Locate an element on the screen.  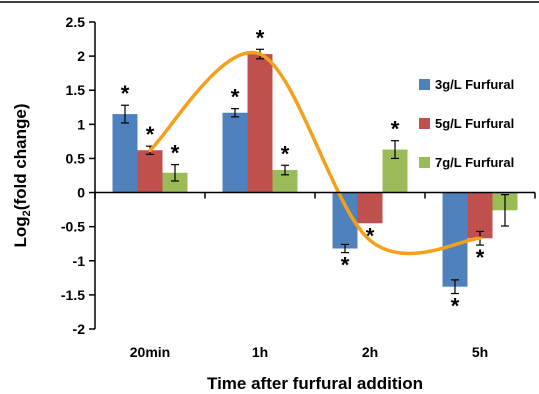
y-tick-label: -2 is located at coordinates (79, 329).